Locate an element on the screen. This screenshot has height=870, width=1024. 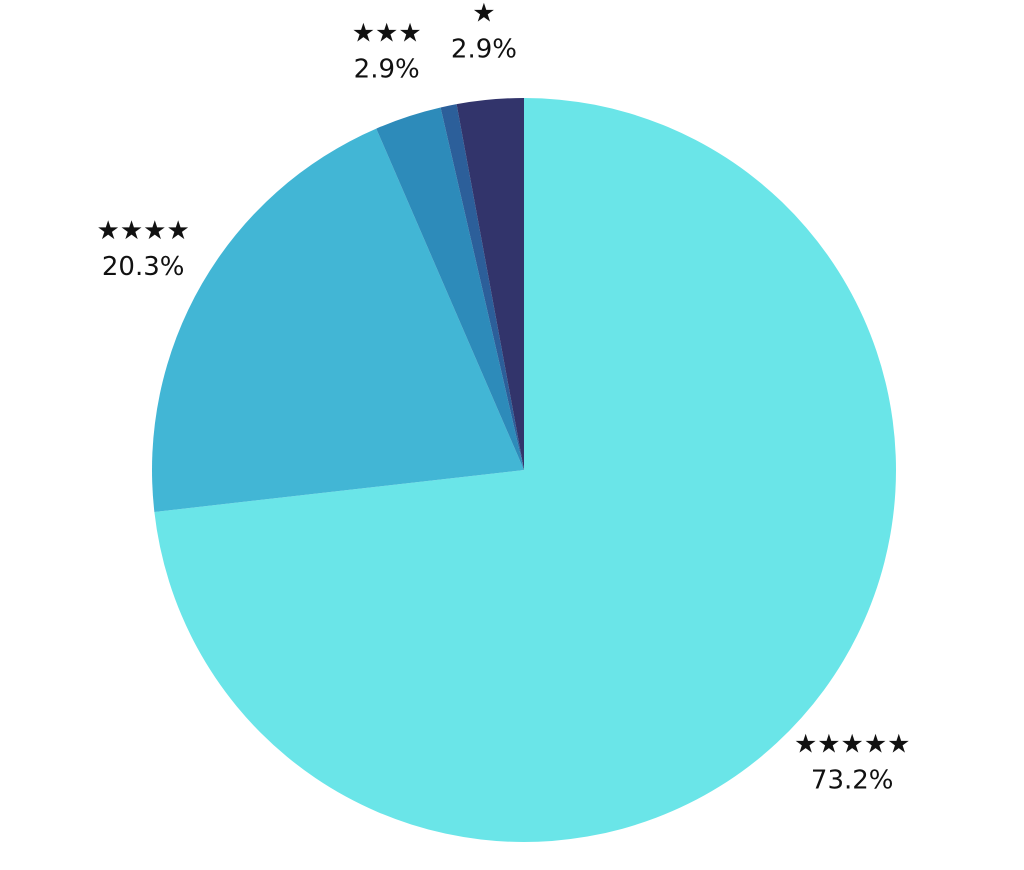
slice-category-label: ★★★ is located at coordinates (387, 33).